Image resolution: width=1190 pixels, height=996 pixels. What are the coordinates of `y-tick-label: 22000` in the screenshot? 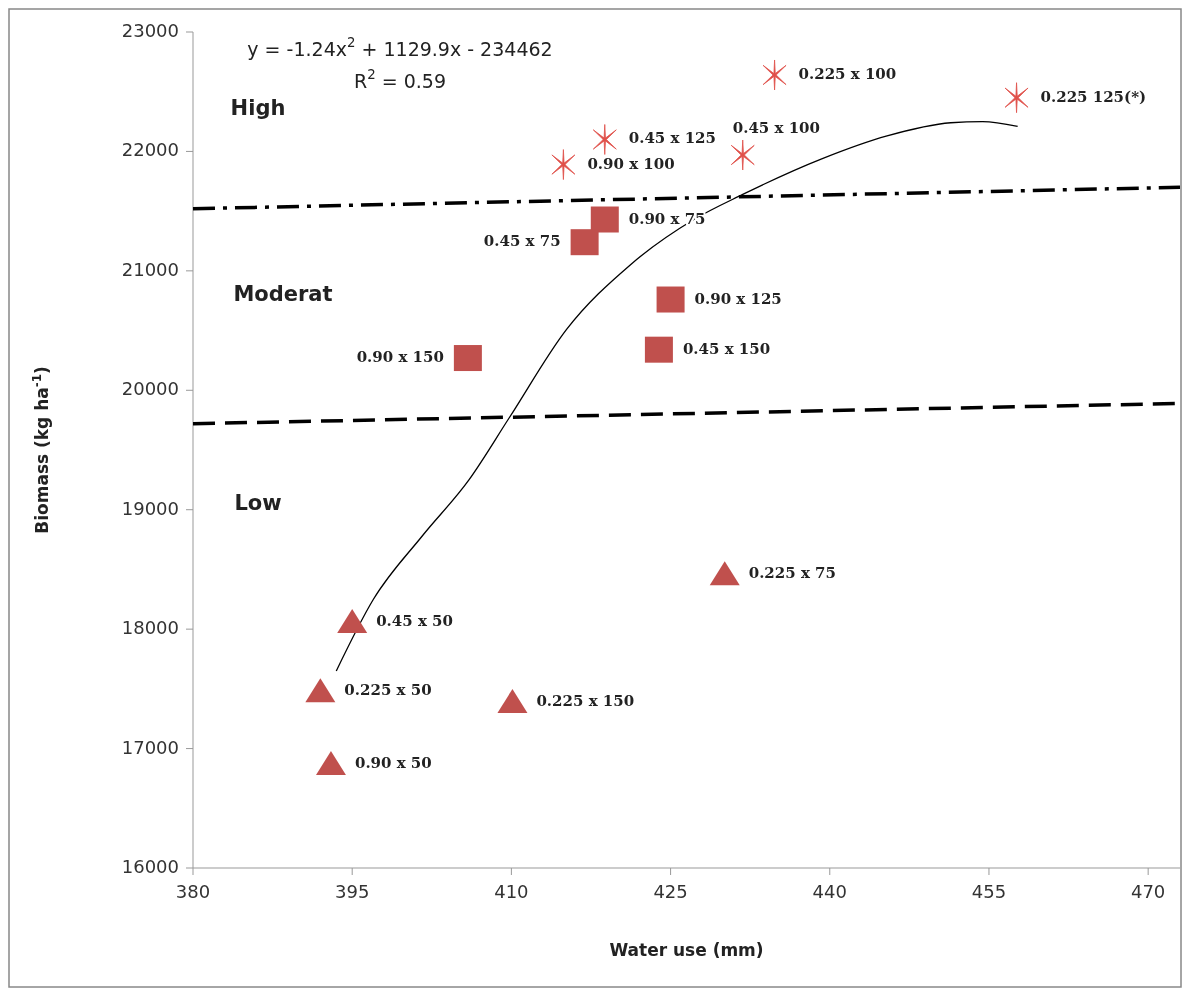 It's located at (150, 150).